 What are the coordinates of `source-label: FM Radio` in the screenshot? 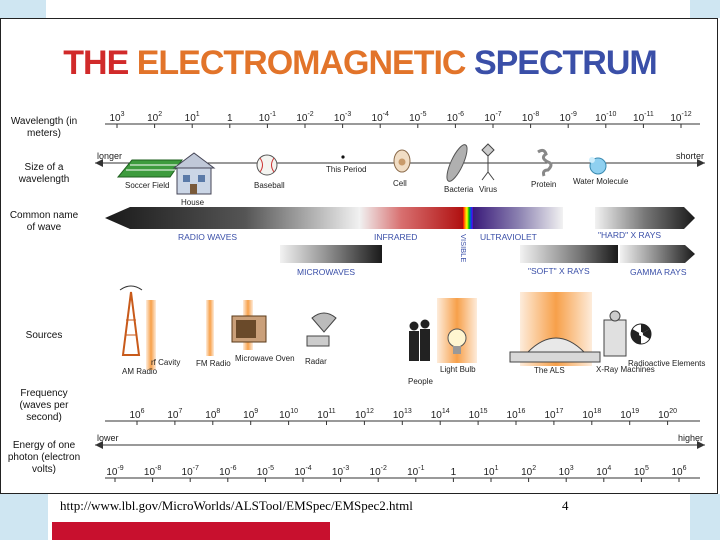 It's located at (213, 363).